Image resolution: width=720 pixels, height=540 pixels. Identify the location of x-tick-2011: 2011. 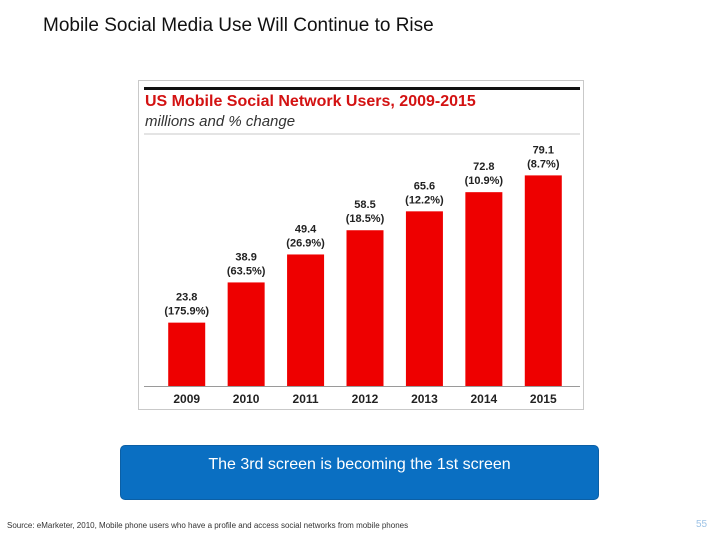
(306, 399).